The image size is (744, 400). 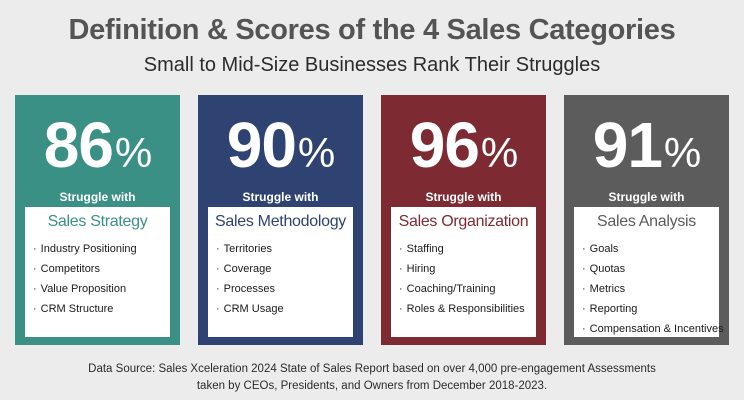 What do you see at coordinates (604, 289) in the screenshot?
I see `list-item: · Metrics` at bounding box center [604, 289].